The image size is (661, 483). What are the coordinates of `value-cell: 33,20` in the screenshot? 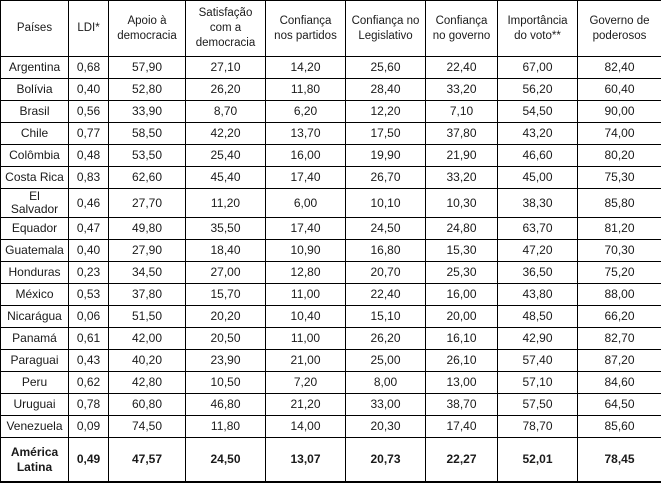 It's located at (462, 90).